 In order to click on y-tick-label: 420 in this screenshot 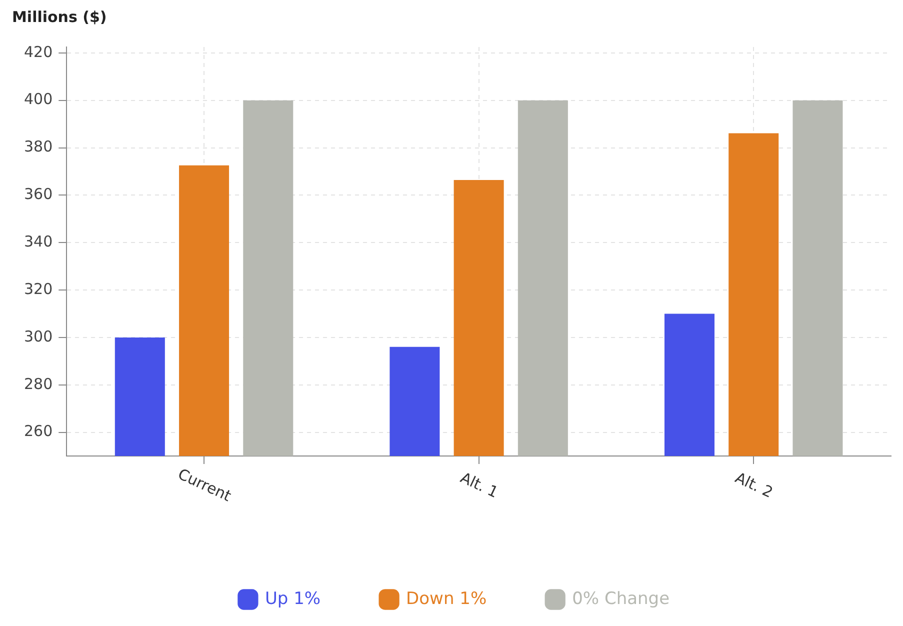, I will do `click(38, 51)`.